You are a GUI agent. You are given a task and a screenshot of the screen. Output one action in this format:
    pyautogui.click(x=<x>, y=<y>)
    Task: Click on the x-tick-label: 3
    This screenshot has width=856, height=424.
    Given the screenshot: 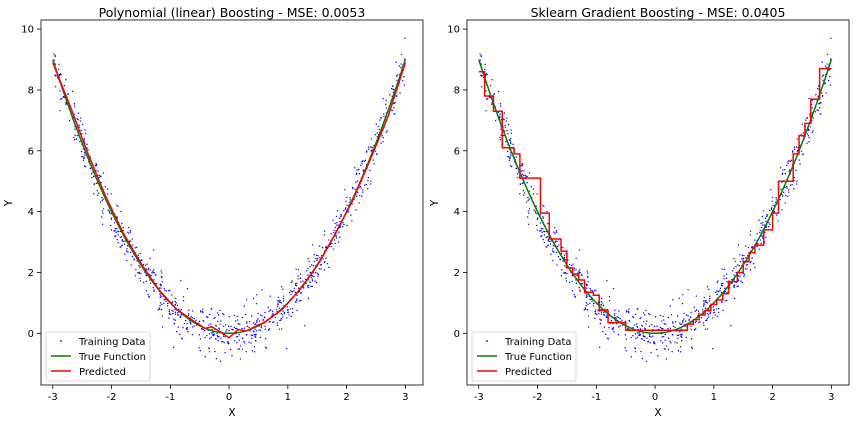 What is the action you would take?
    pyautogui.click(x=831, y=397)
    